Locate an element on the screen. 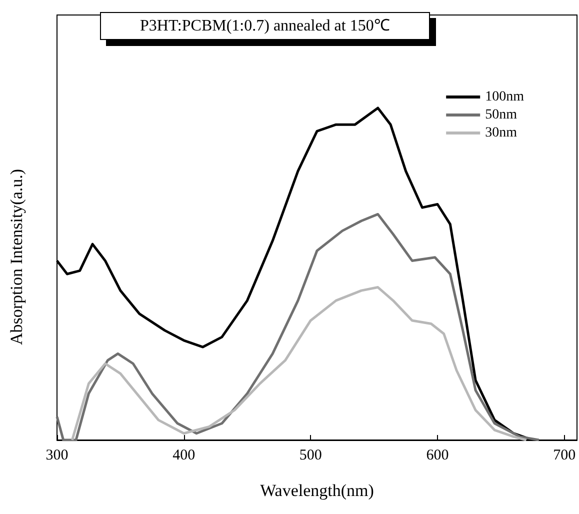 Image resolution: width=579 pixels, height=514 pixels. x-tick-label: 500 is located at coordinates (310, 456).